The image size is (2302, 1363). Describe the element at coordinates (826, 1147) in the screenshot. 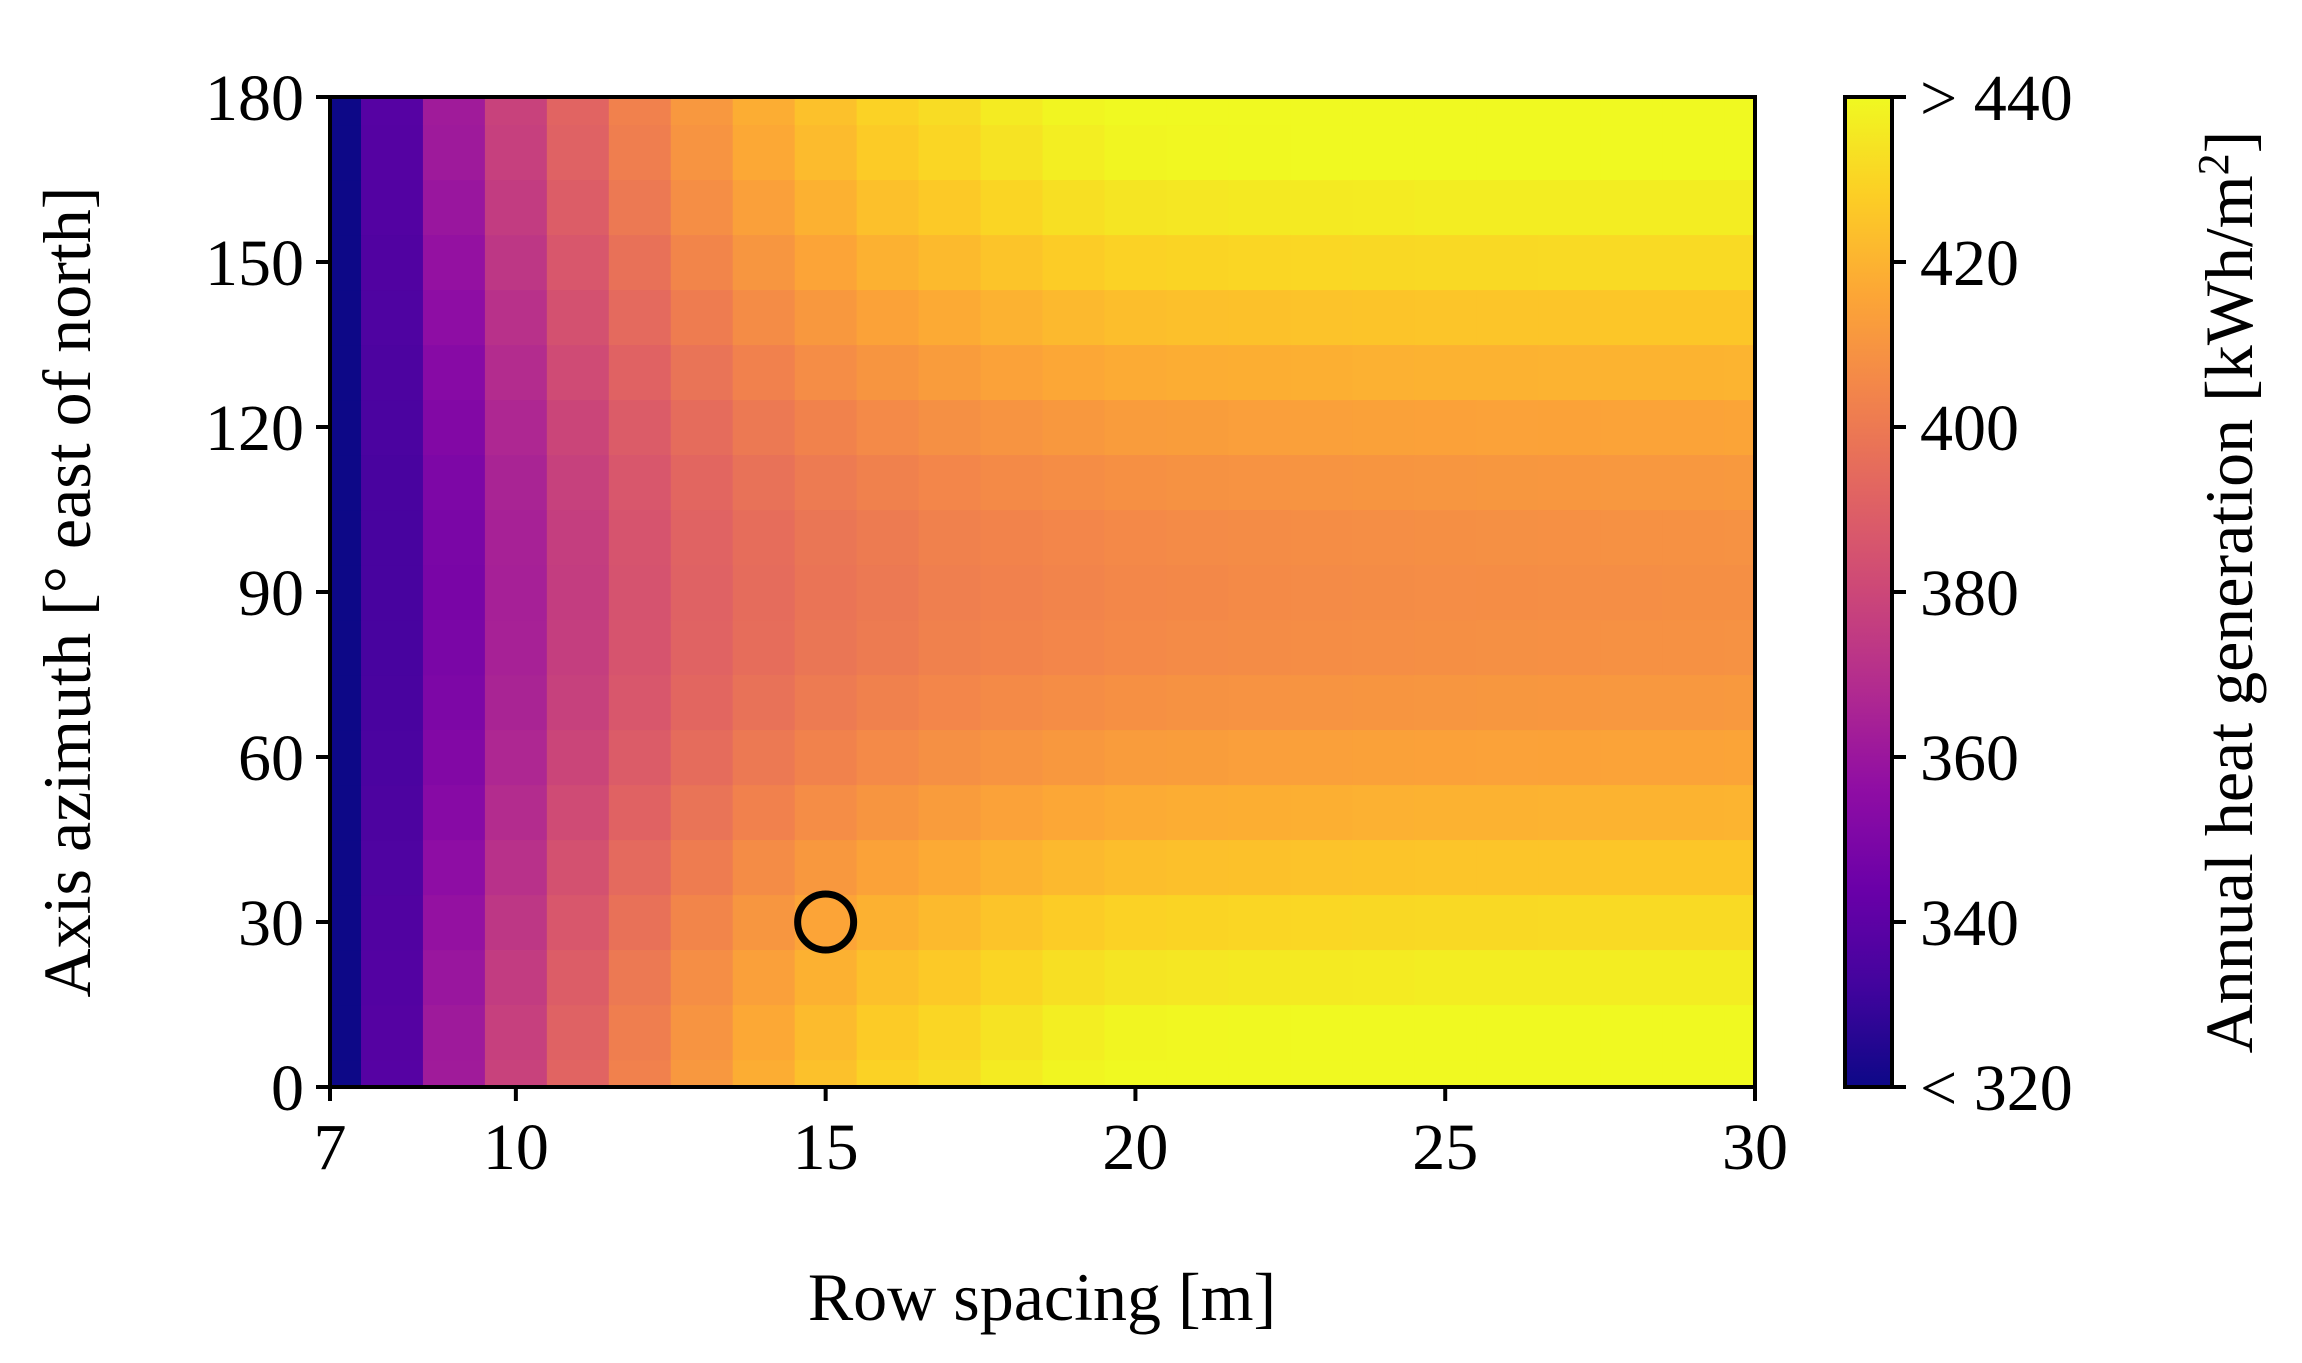

I see `x-tick-label: 15` at that location.